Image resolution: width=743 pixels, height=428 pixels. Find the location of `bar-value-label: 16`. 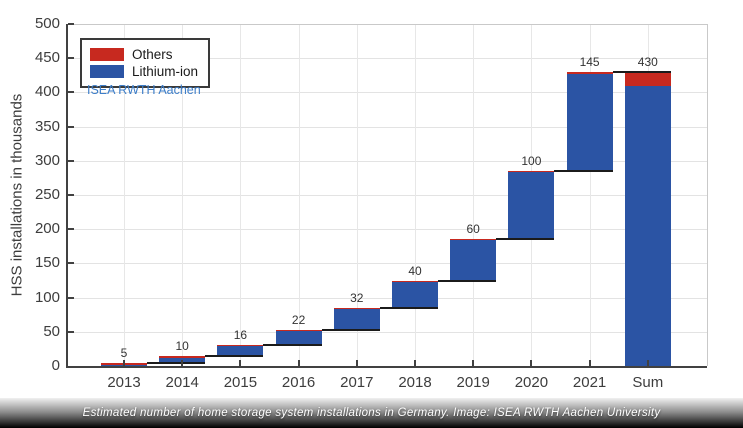

bar-value-label: 16 is located at coordinates (240, 334).